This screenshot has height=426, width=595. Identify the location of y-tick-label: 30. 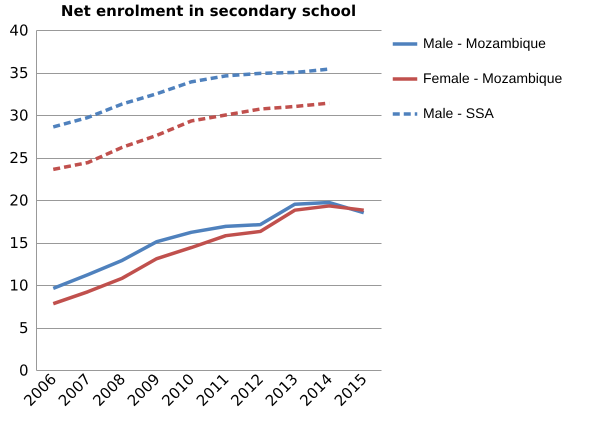
(18, 115).